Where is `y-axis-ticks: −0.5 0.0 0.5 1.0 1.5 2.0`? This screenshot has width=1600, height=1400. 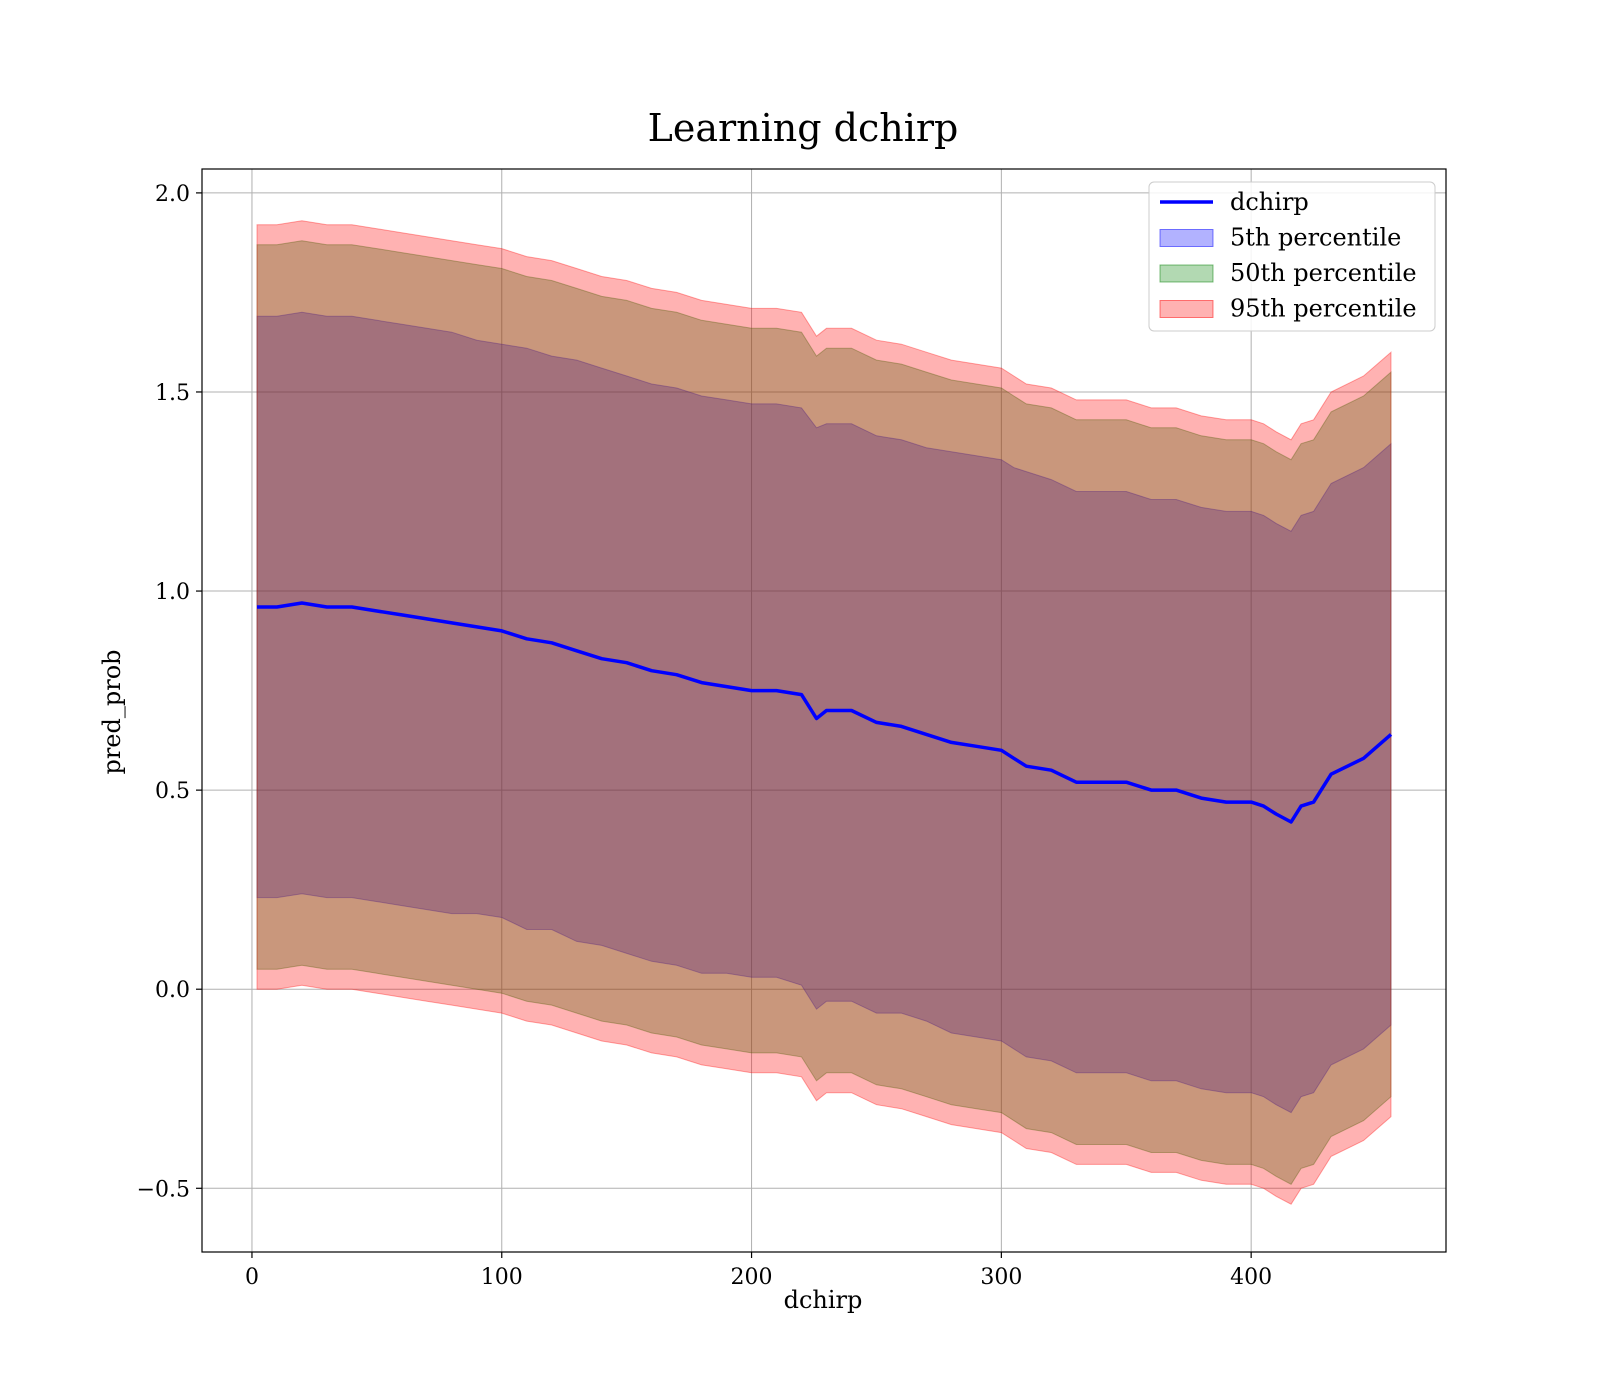 y-axis-ticks: −0.5 0.0 0.5 1.0 1.5 2.0 is located at coordinates (169, 692).